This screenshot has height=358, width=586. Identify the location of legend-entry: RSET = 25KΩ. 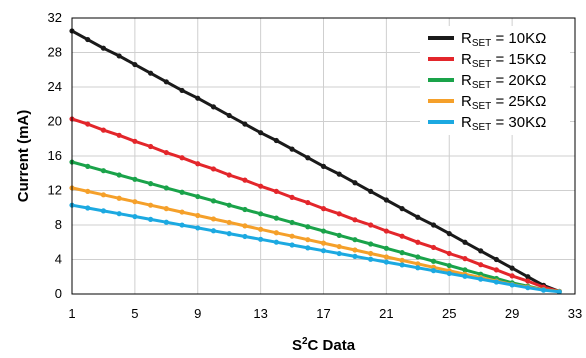
(503, 102).